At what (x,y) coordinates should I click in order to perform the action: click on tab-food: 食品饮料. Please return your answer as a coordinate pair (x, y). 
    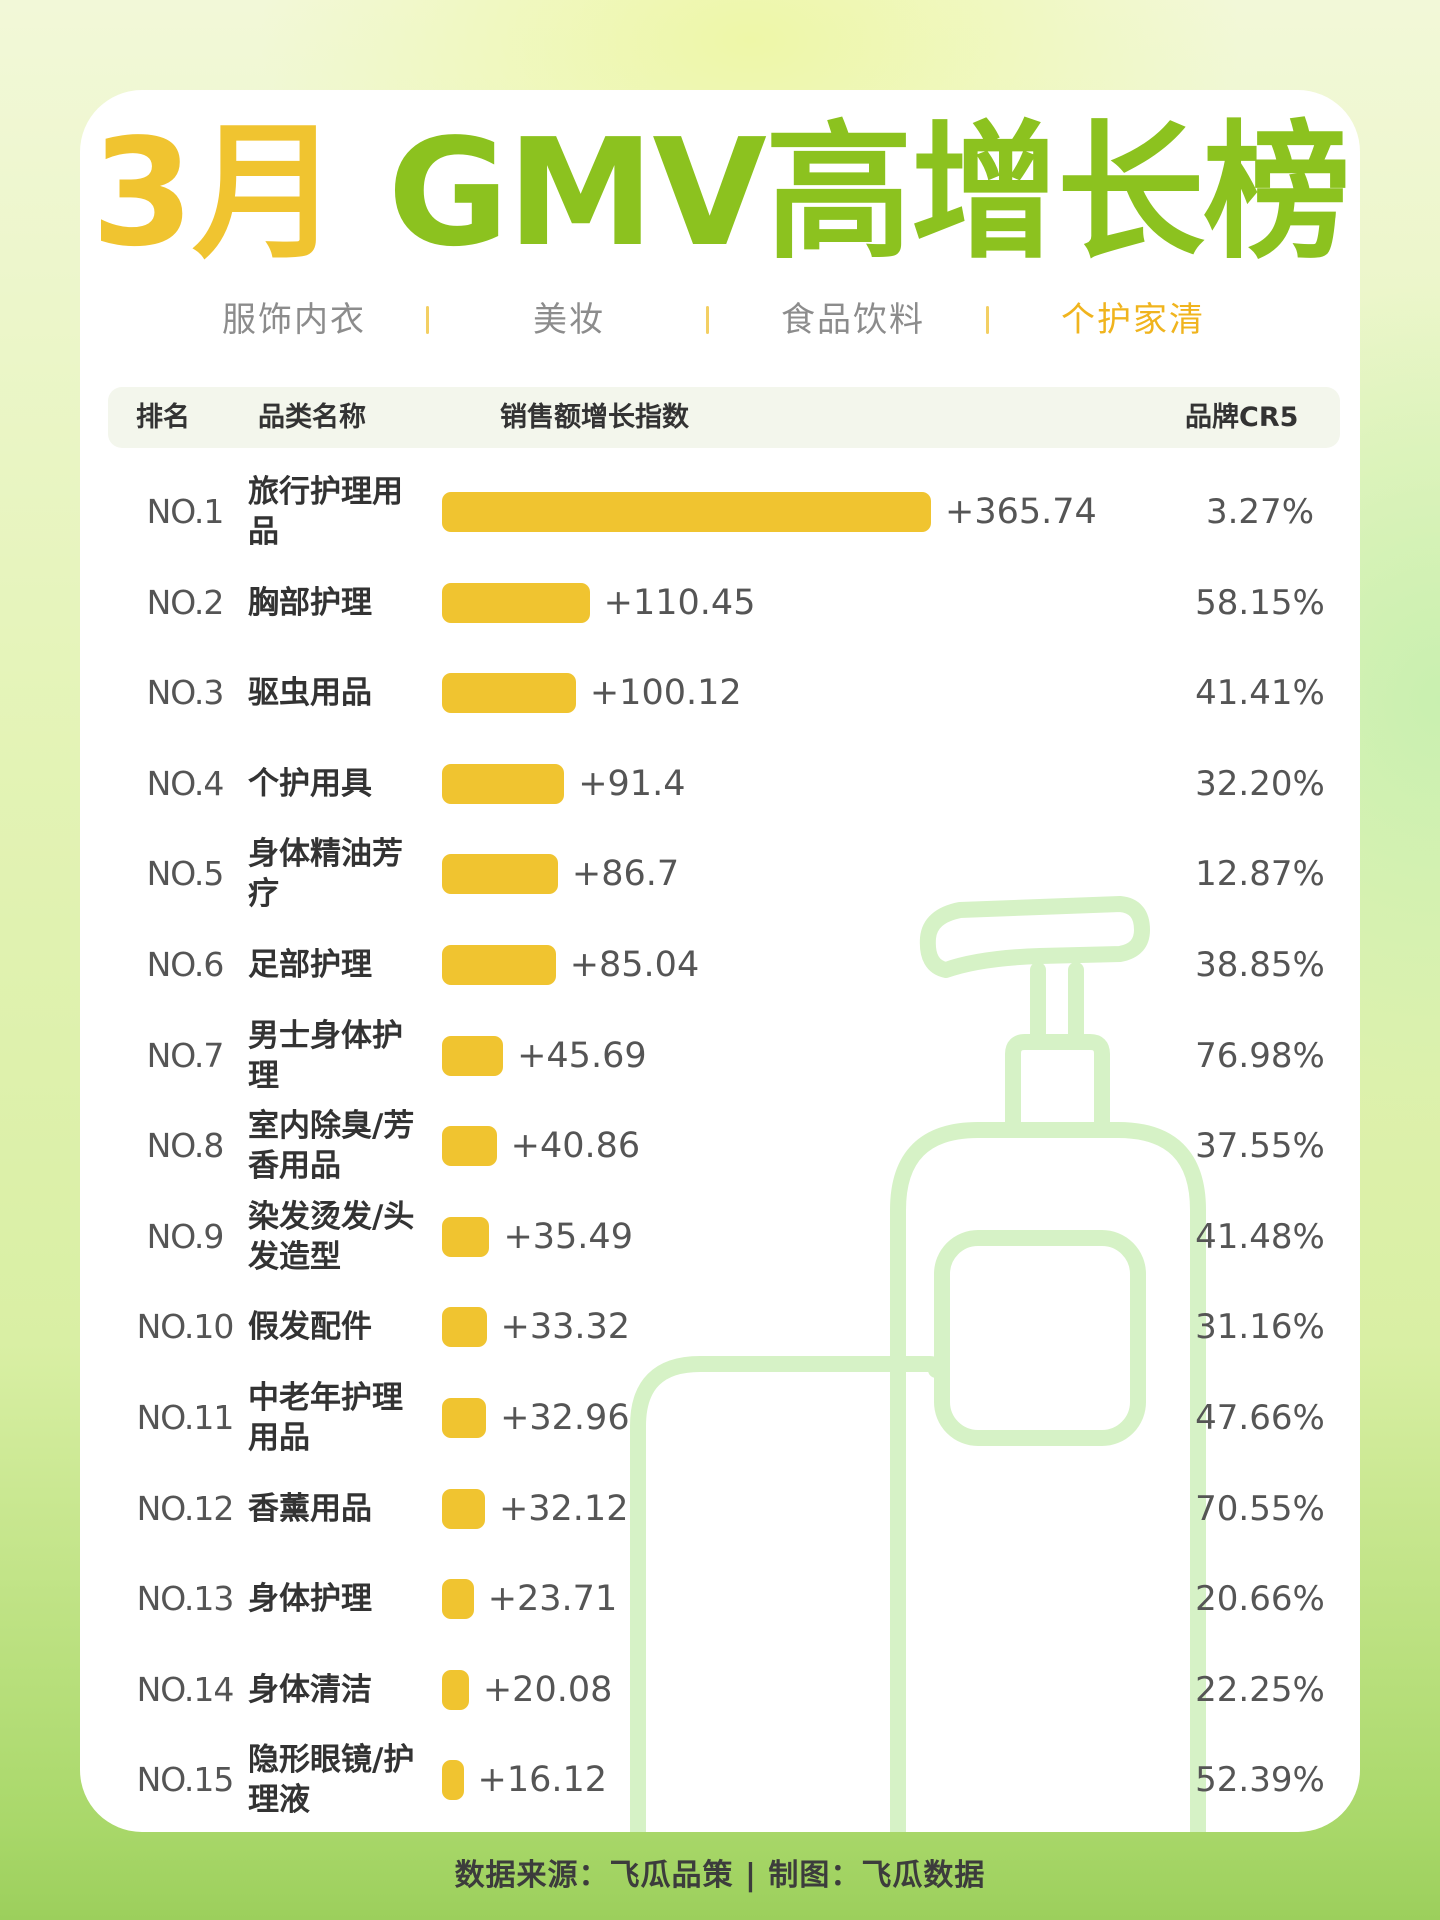
    Looking at the image, I should click on (853, 320).